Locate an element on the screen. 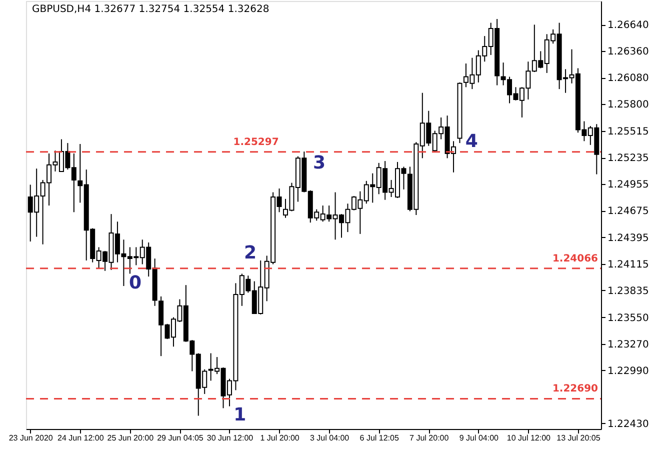 The image size is (650, 450). y-tick-label: 1.25235 is located at coordinates (628, 158).